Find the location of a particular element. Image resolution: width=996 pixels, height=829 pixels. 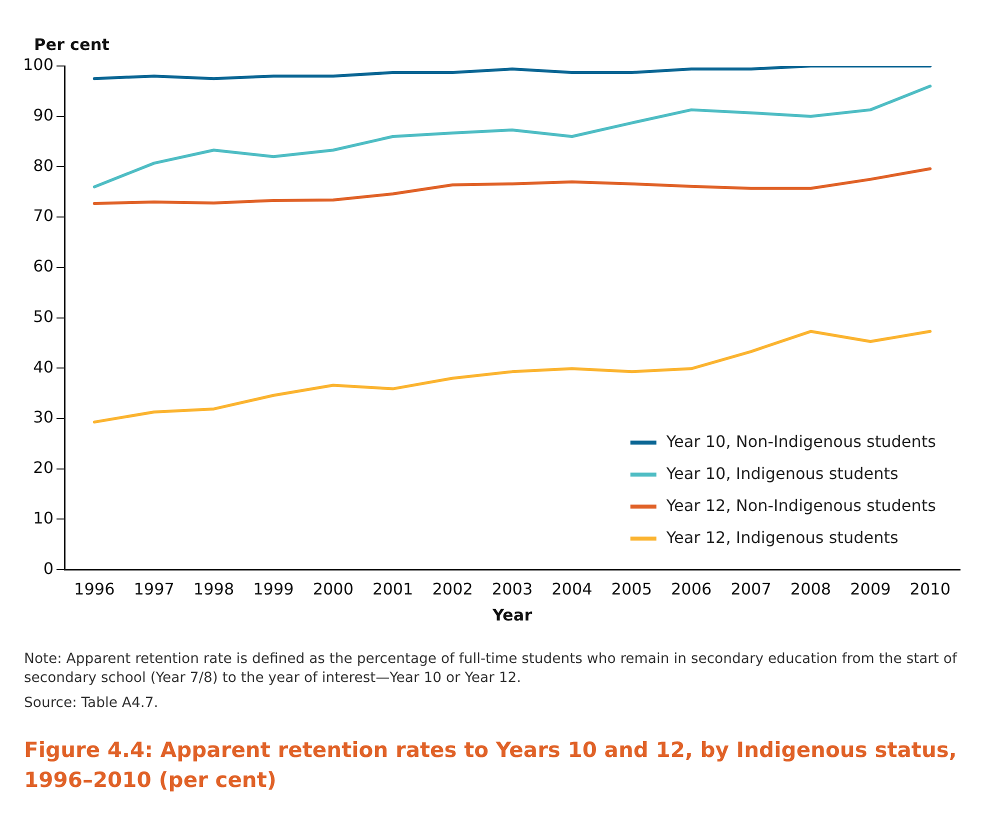

x-tick-label: 2004 is located at coordinates (572, 588).